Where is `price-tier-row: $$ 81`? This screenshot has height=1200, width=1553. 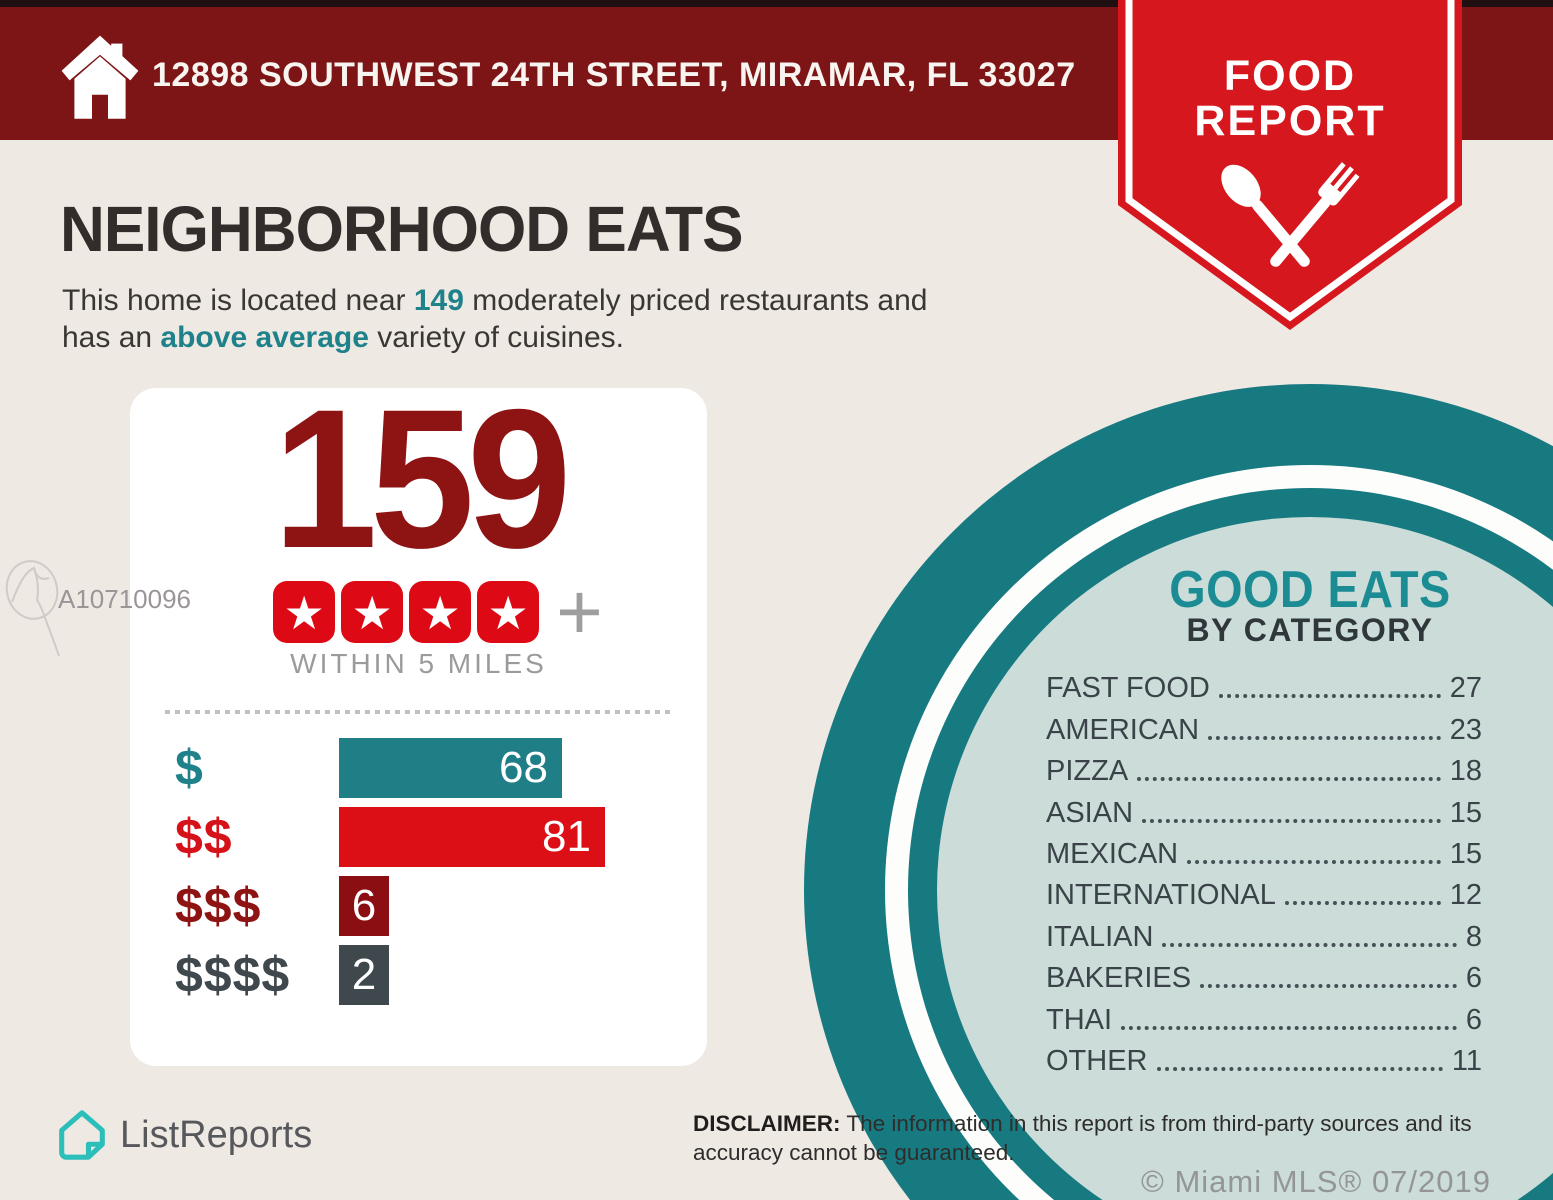 price-tier-row: $$ 81 is located at coordinates (425, 837).